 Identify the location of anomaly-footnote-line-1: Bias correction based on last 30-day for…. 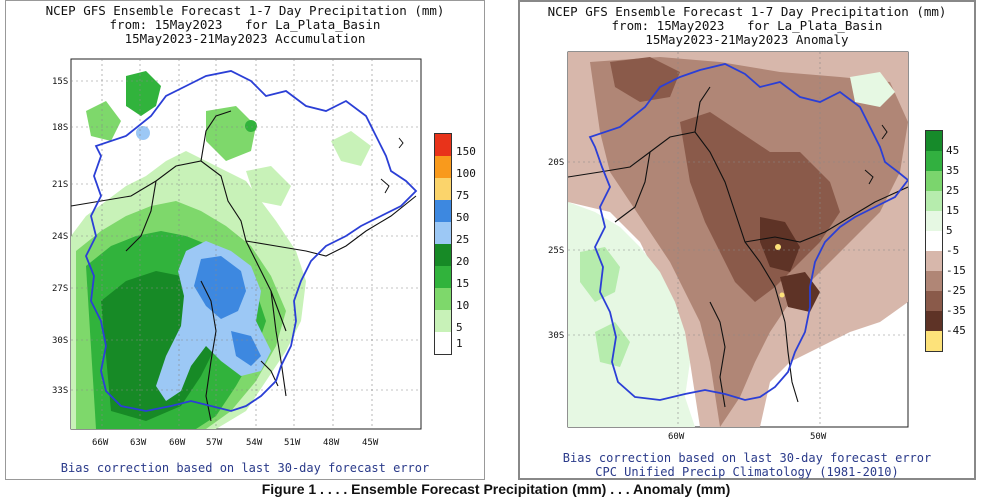
(747, 458).